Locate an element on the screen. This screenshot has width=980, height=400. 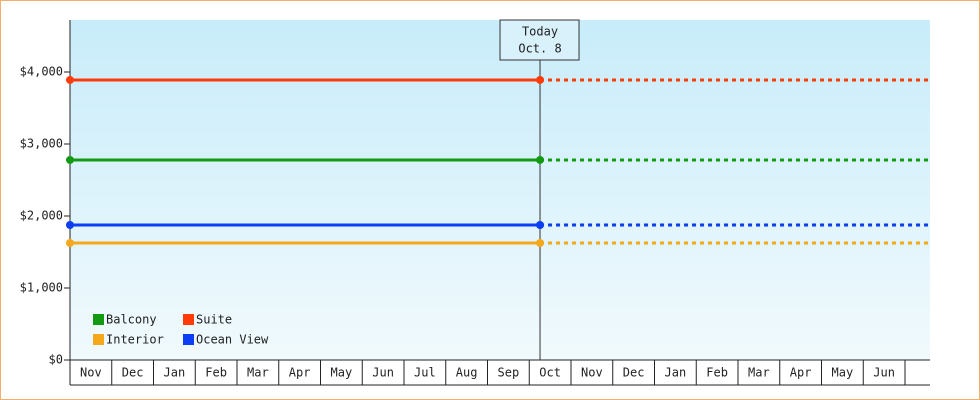
x-tick-label: Aug is located at coordinates (467, 373).